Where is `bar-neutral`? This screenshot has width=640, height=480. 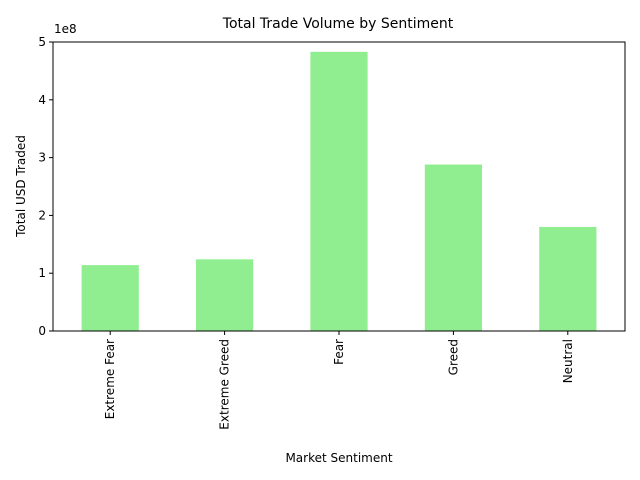
bar-neutral is located at coordinates (568, 278).